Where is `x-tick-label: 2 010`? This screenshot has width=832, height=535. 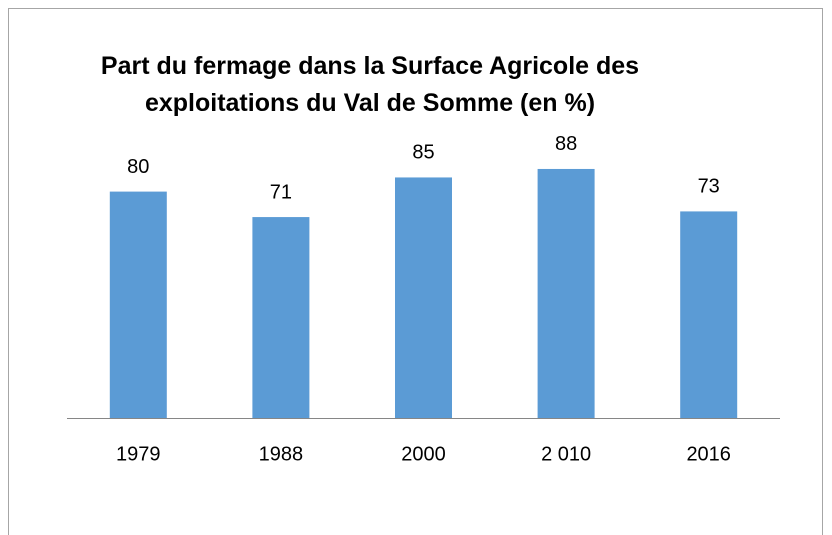
x-tick-label: 2 010 is located at coordinates (566, 454).